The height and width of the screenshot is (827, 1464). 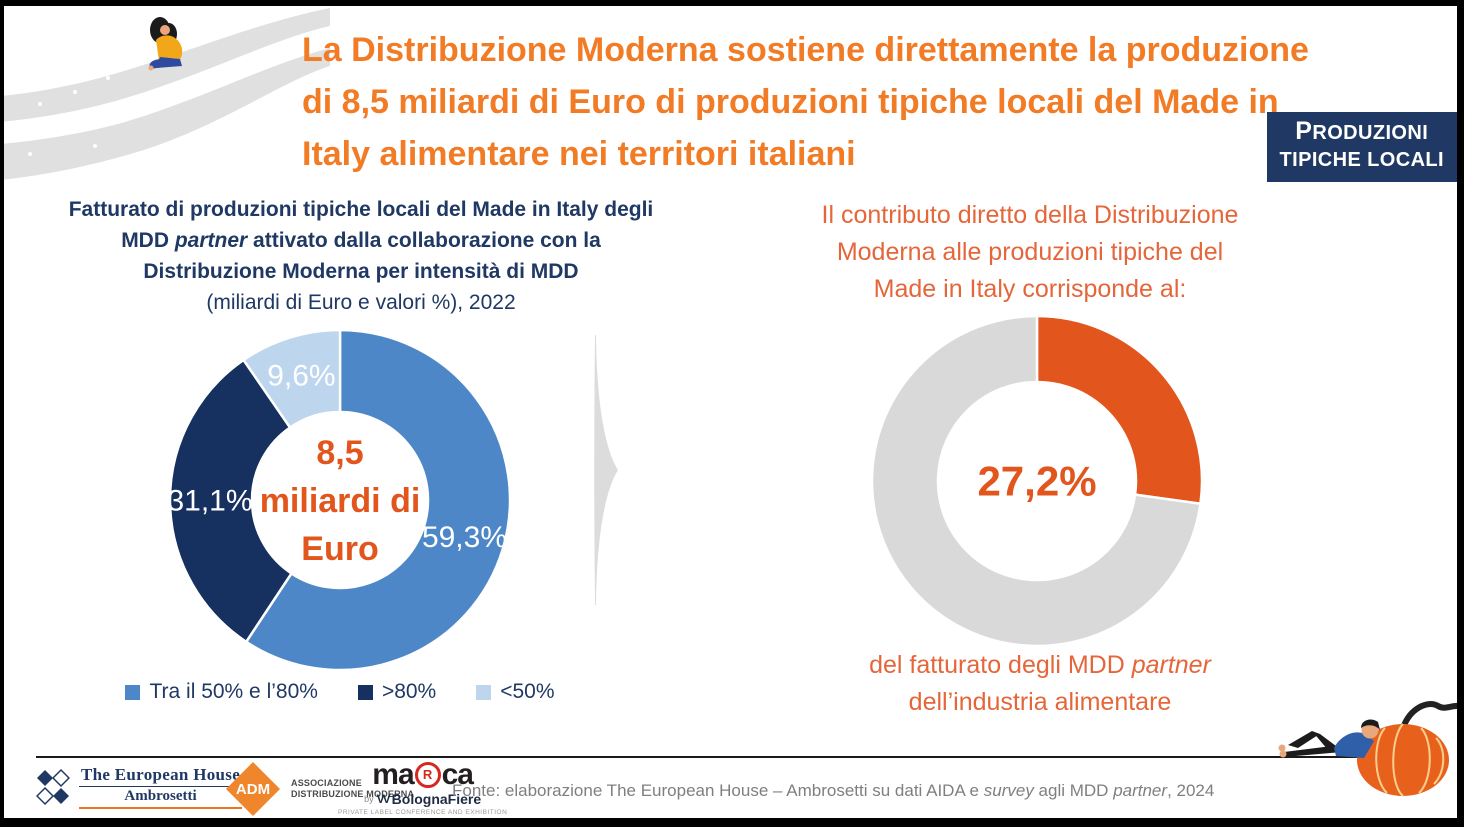 I want to click on badge-line-1: PRODUZIONI, so click(x=1362, y=131).